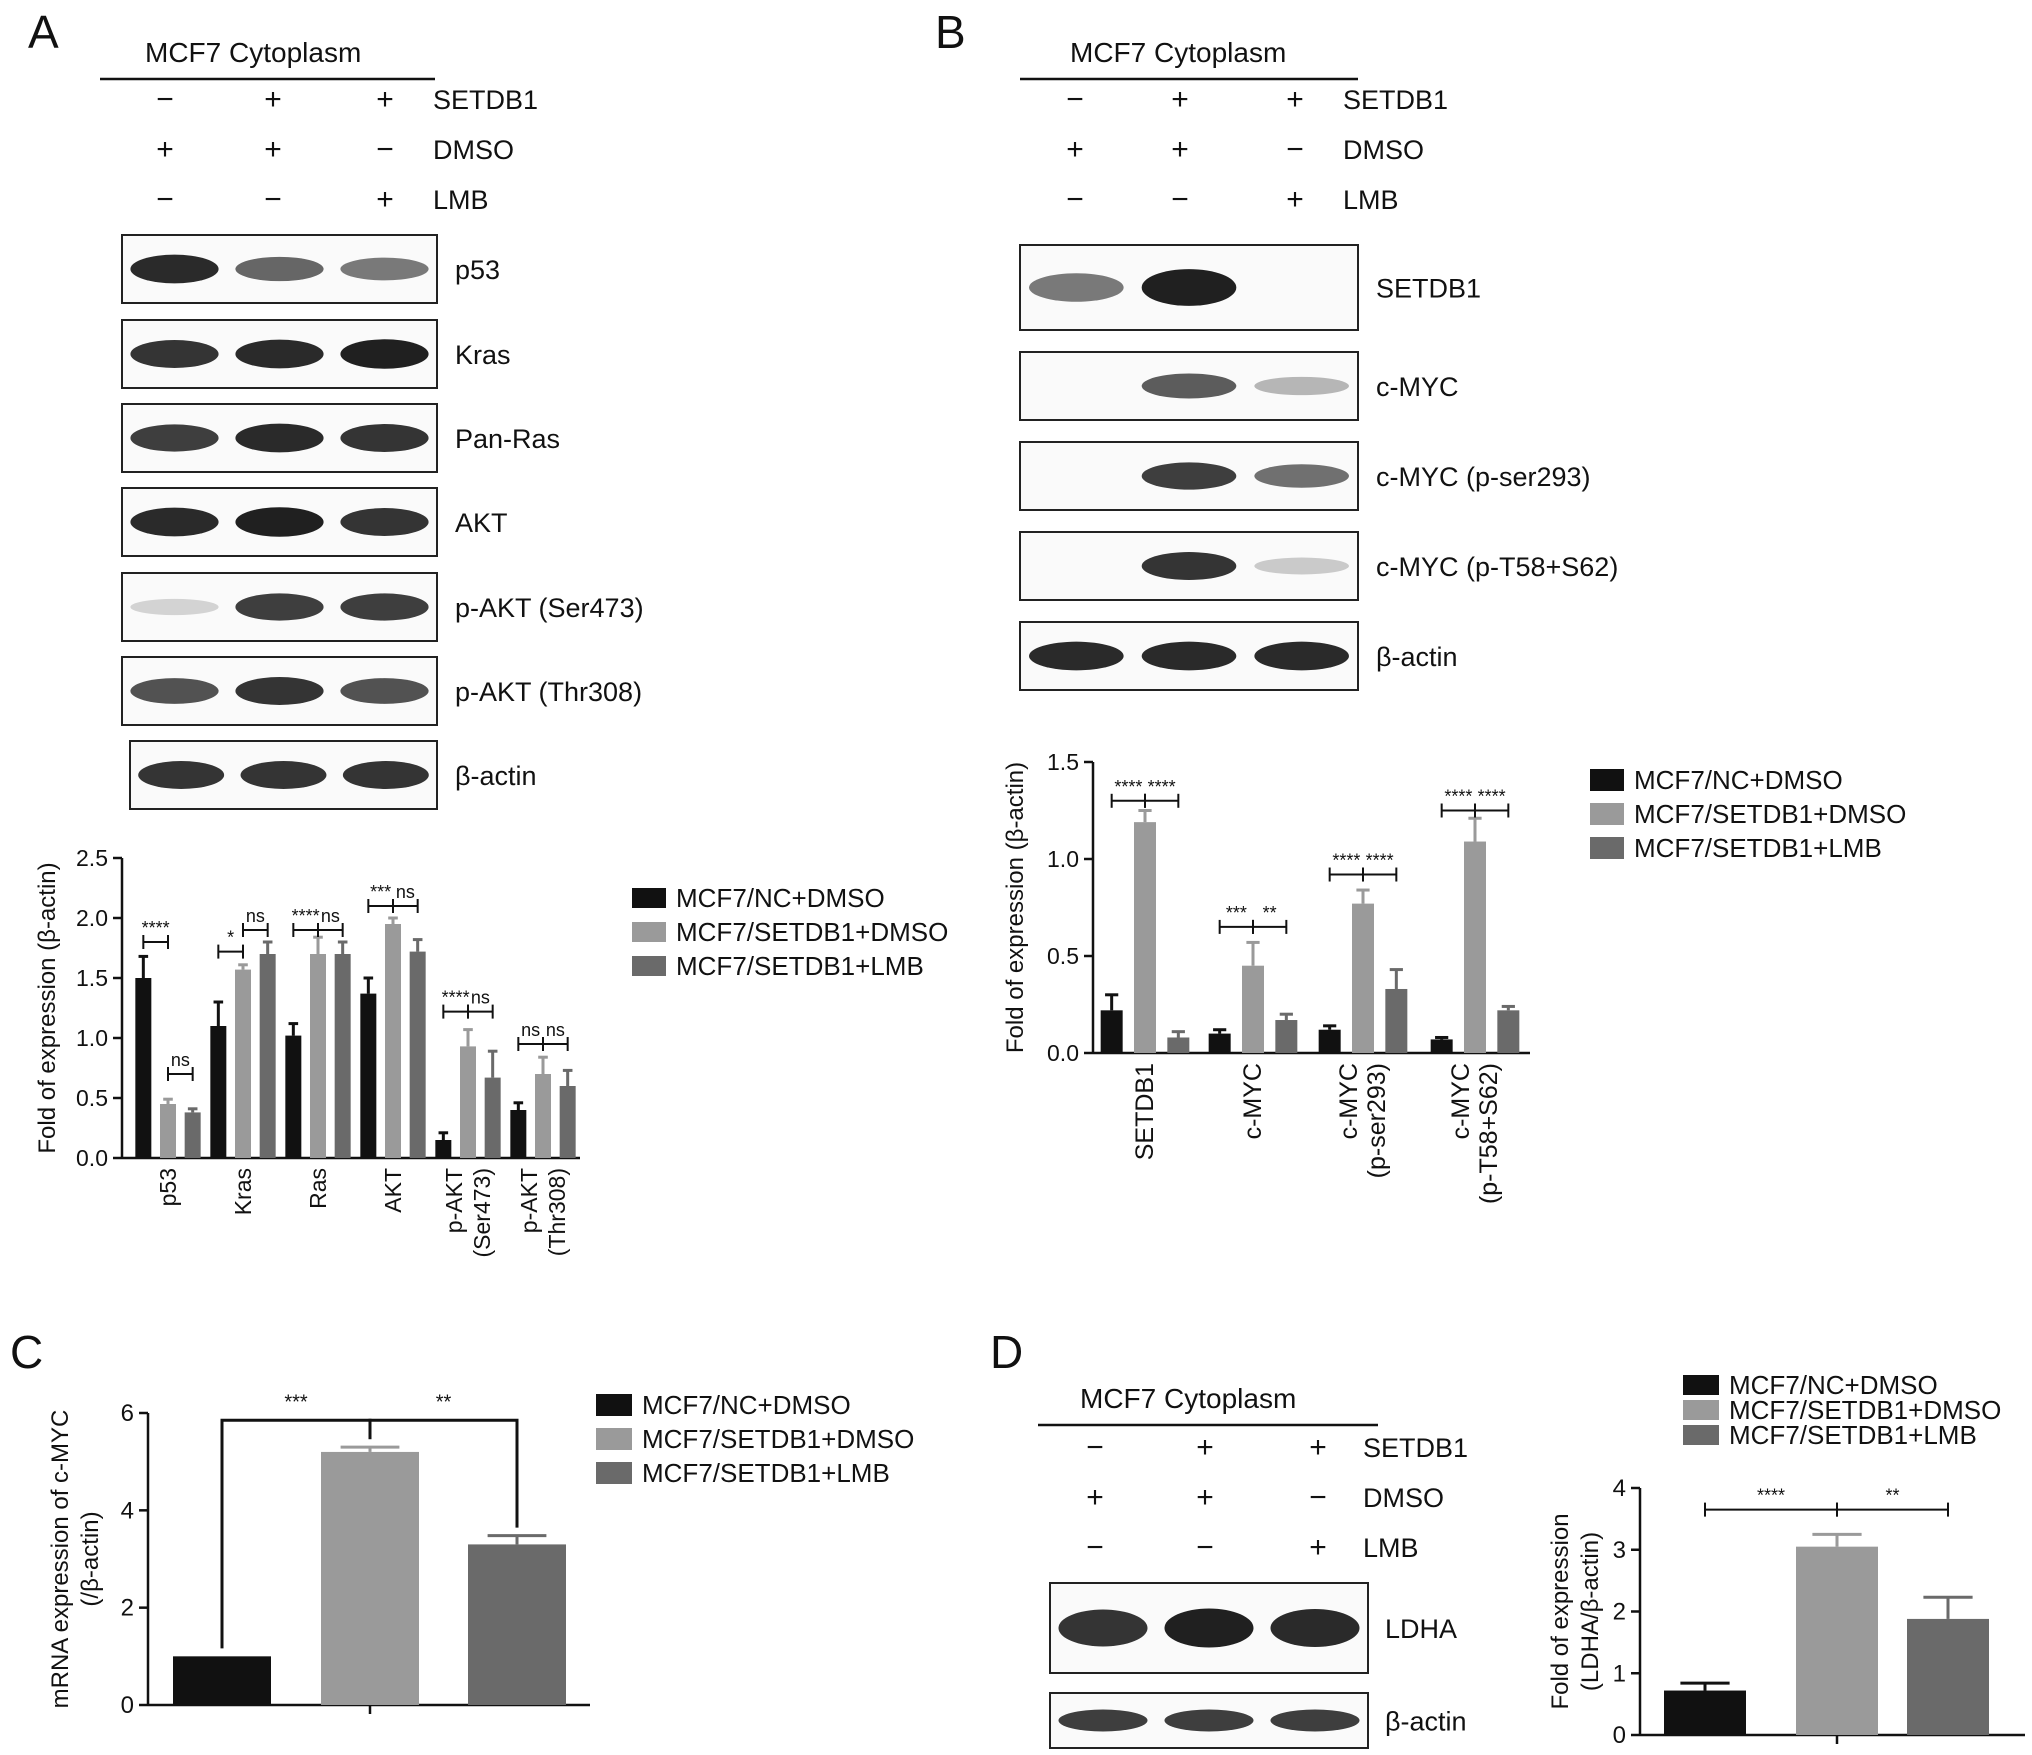 This screenshot has width=2032, height=1755. What do you see at coordinates (92, 1098) in the screenshot?
I see `y-tick-label: 0.5` at bounding box center [92, 1098].